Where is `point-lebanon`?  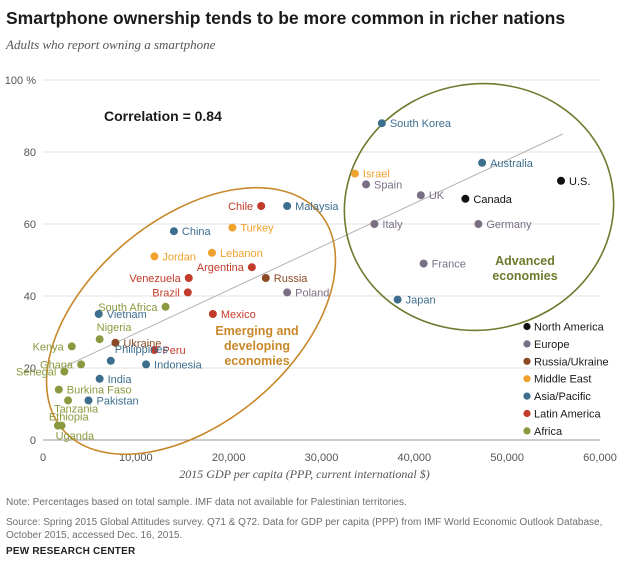 point-lebanon is located at coordinates (211, 252).